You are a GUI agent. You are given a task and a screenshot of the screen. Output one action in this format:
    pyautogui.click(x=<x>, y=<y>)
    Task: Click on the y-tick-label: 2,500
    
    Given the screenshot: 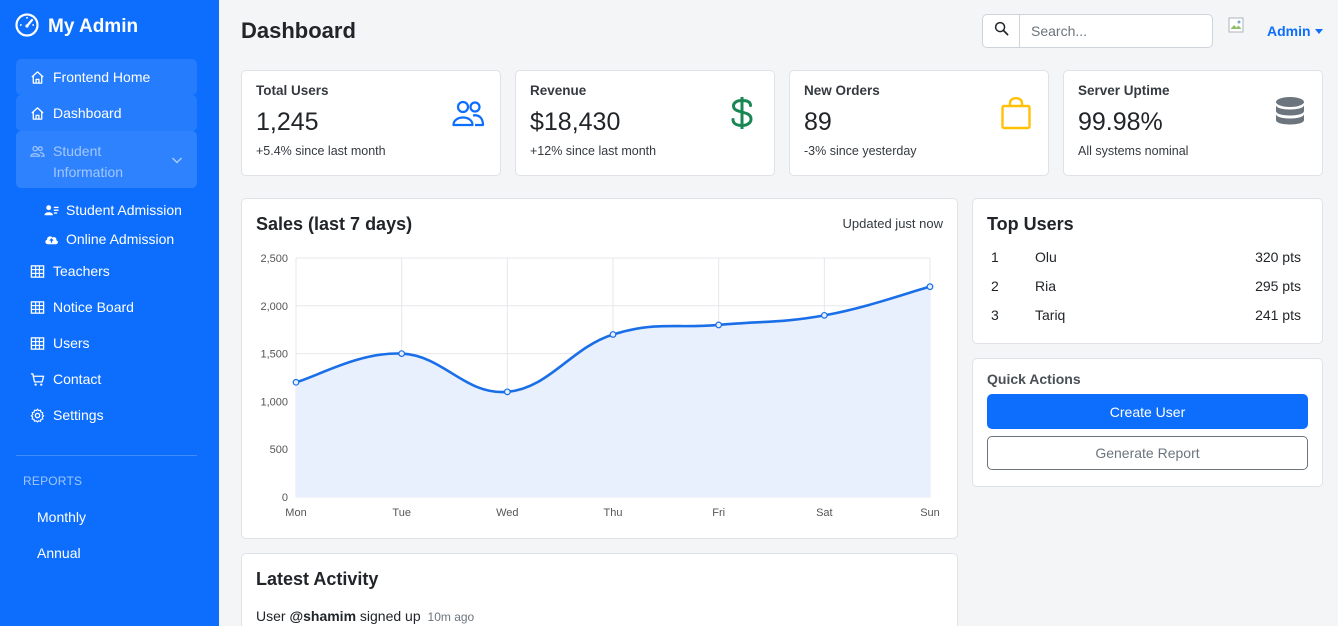 What is the action you would take?
    pyautogui.click(x=274, y=259)
    